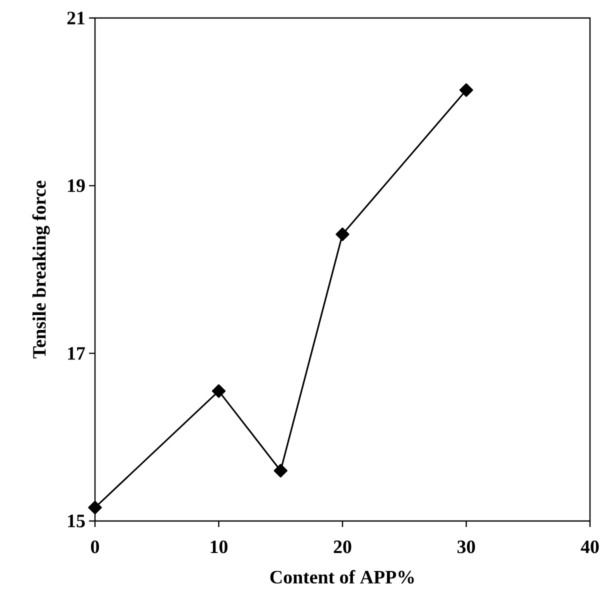 This screenshot has width=605, height=603. I want to click on x-axis-title: Content of APP%, so click(342, 577).